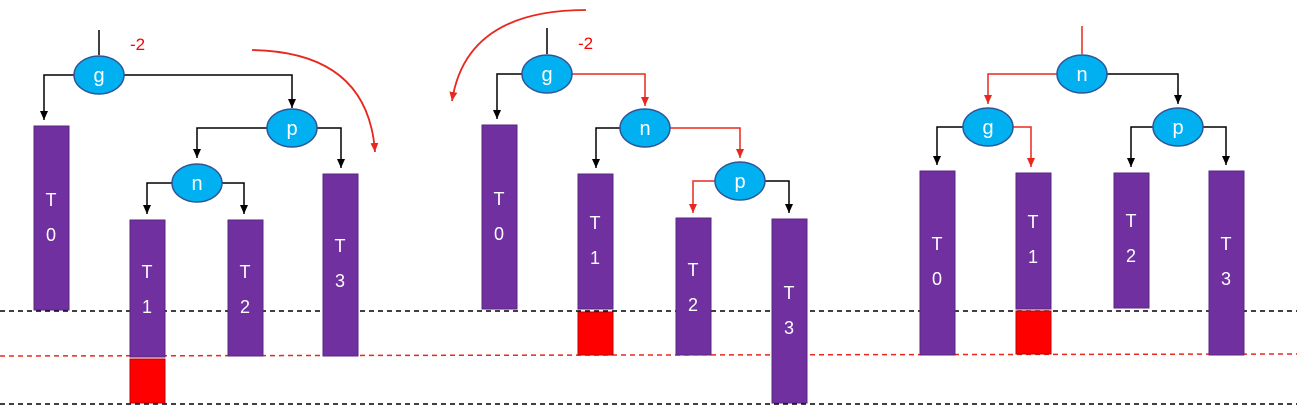  Describe the element at coordinates (648, 355) in the screenshot. I see `overflow-baseline` at that location.